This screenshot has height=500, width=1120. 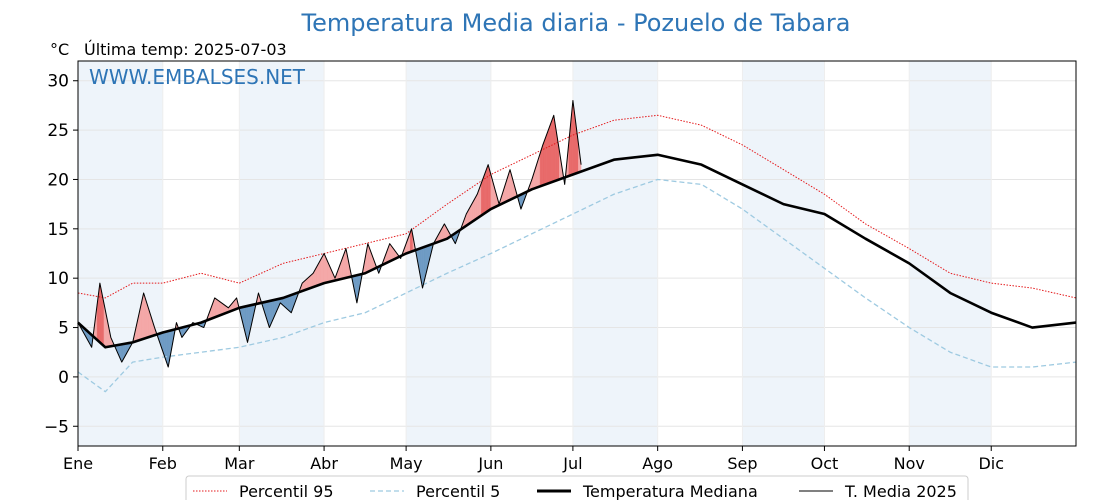 I want to click on y-tick-label: 0, so click(x=63, y=378).